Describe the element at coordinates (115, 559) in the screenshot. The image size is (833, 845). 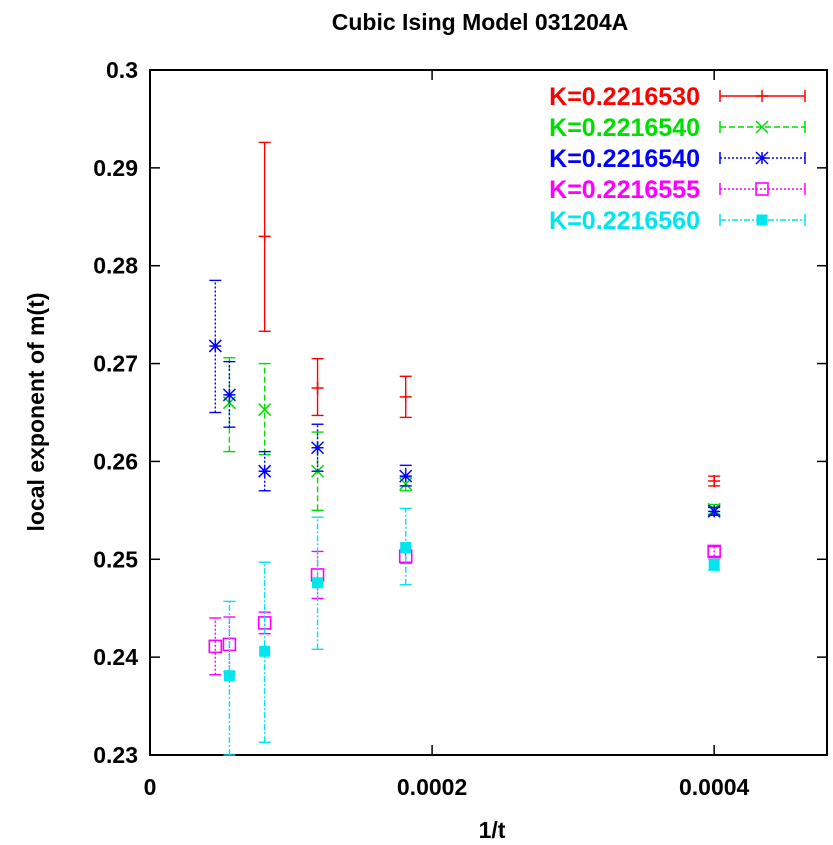
I see `y-tick-label: 0.25` at that location.